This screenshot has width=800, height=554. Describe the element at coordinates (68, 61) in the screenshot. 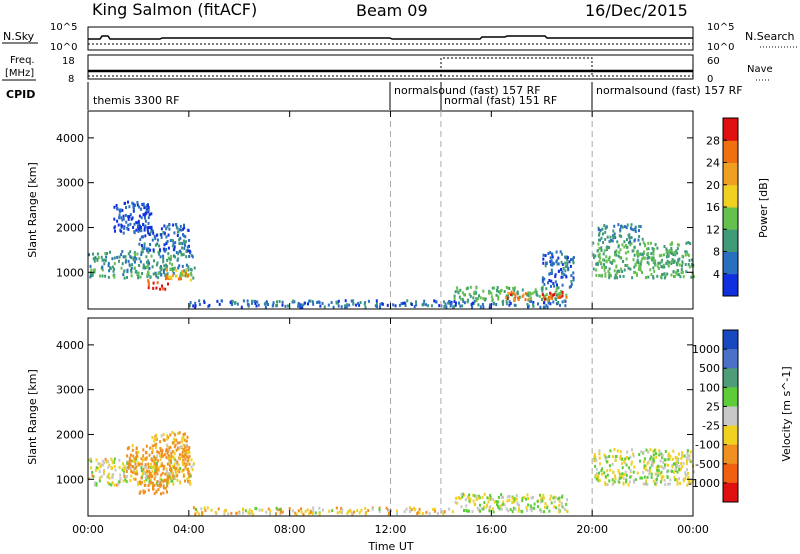

I see `freq-top-tick: 18` at that location.